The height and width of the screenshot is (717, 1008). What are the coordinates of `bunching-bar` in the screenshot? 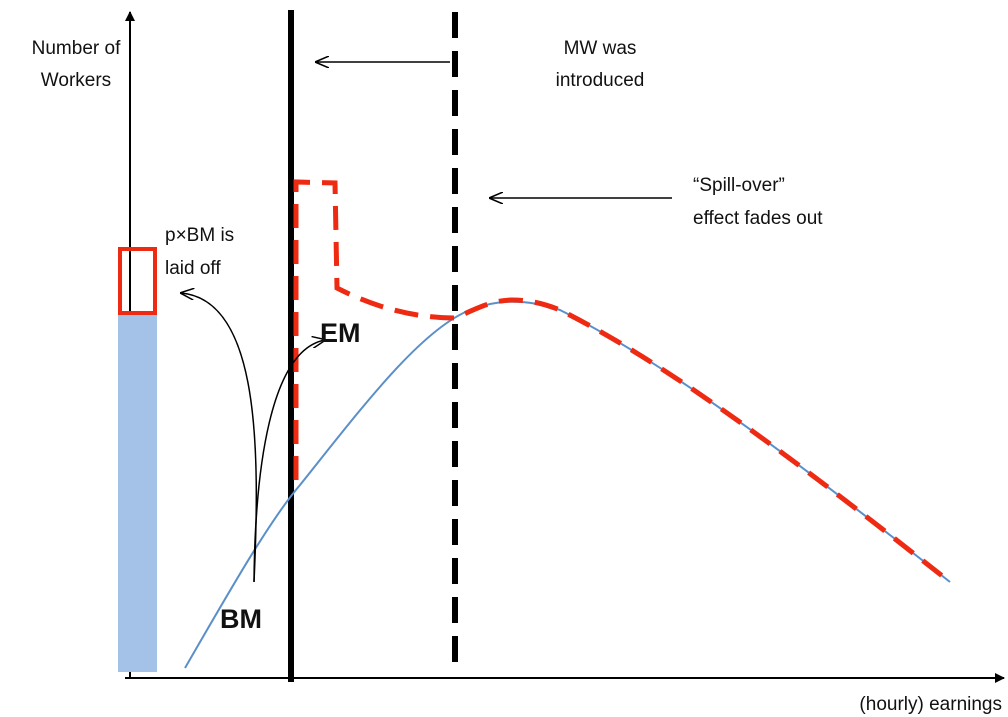 It's located at (137, 492).